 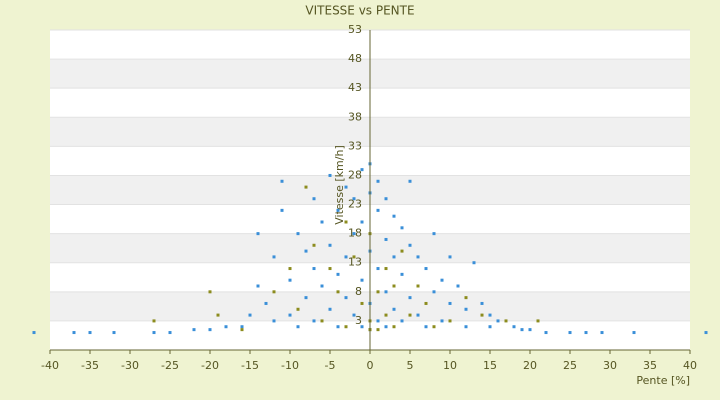 What do you see at coordinates (250, 365) in the screenshot?
I see `x-tick-label: -15` at bounding box center [250, 365].